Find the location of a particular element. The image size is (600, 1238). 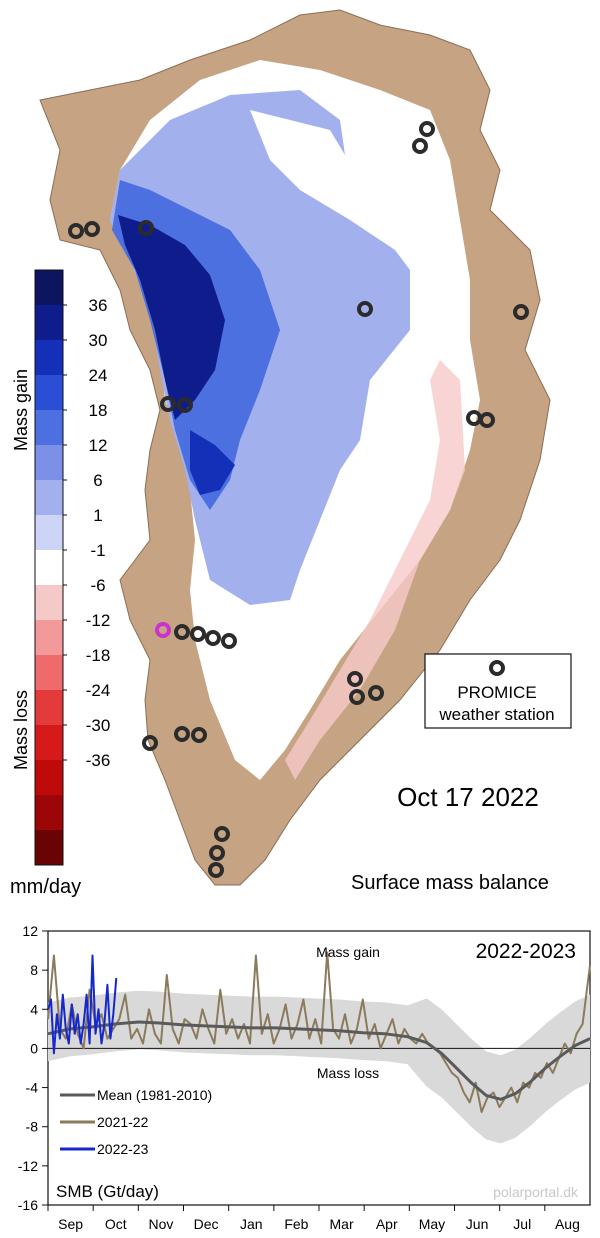

colorbar-tick-label: 6 is located at coordinates (97, 480).